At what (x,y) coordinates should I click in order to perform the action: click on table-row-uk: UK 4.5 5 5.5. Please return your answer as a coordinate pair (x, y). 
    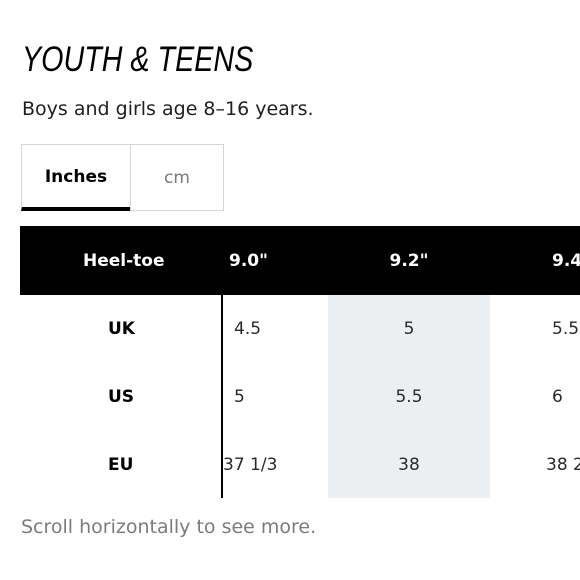
    Looking at the image, I should click on (300, 329).